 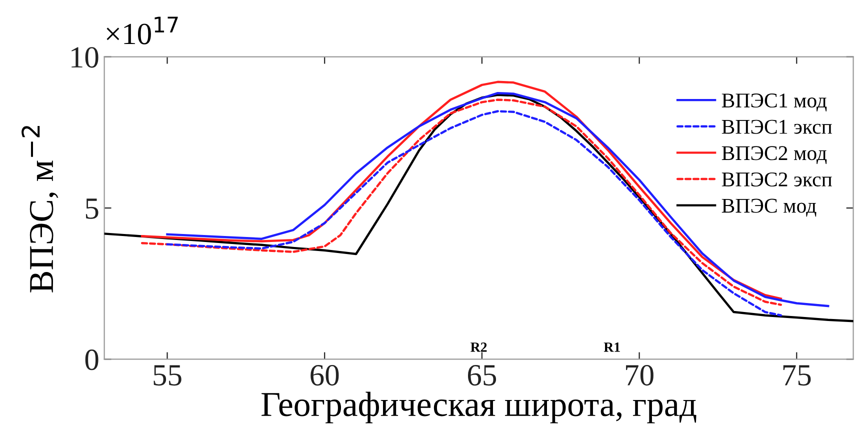 What do you see at coordinates (482, 375) in the screenshot?
I see `x-tick-label: 65` at bounding box center [482, 375].